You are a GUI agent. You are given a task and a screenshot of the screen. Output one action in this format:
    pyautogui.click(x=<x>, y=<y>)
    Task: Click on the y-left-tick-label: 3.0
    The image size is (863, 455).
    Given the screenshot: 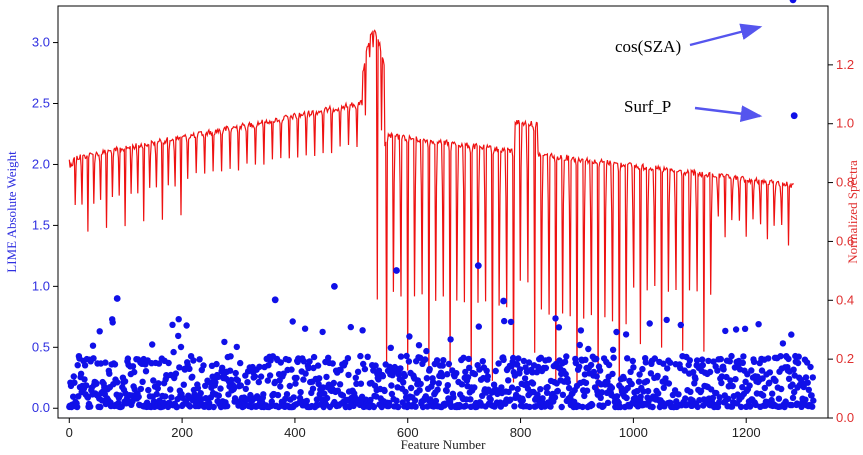 What is the action you would take?
    pyautogui.click(x=41, y=42)
    